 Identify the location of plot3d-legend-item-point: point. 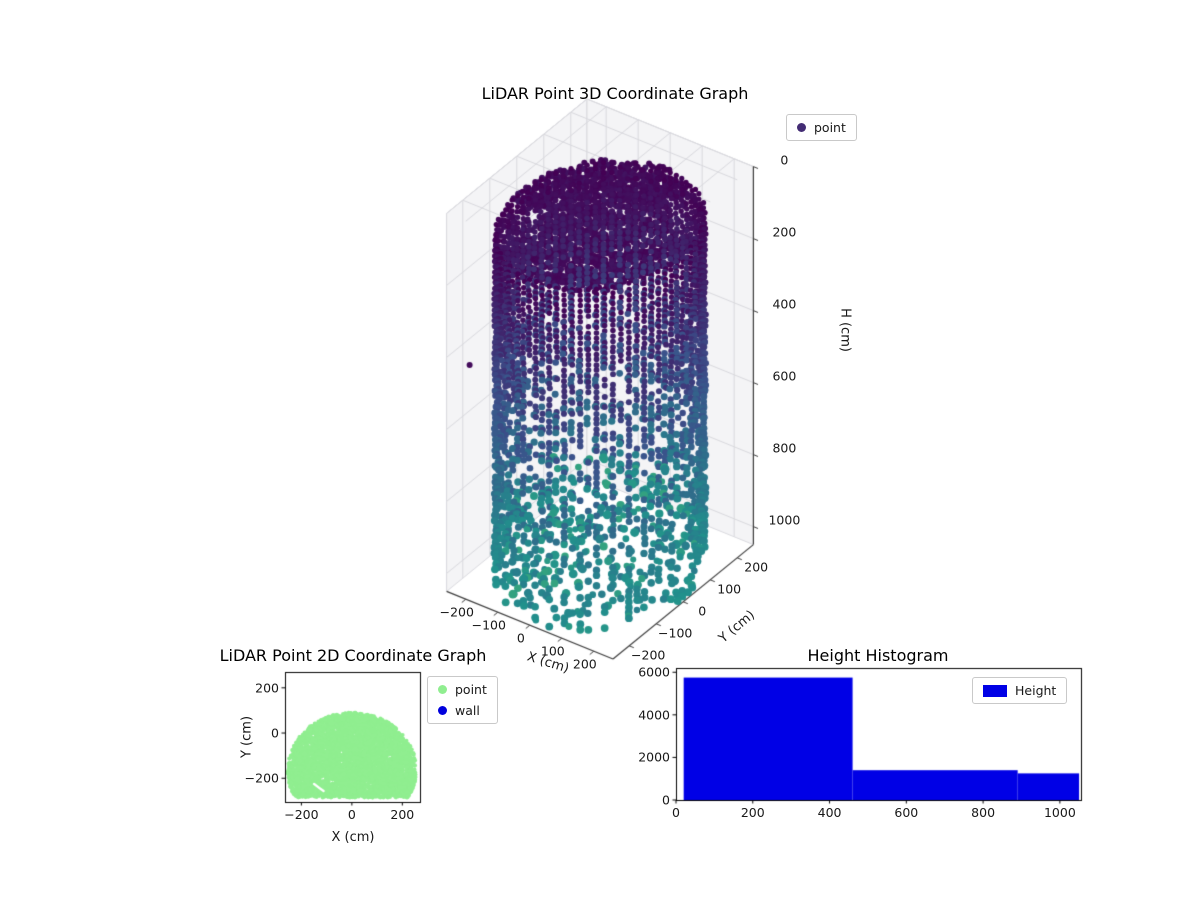
(821, 127).